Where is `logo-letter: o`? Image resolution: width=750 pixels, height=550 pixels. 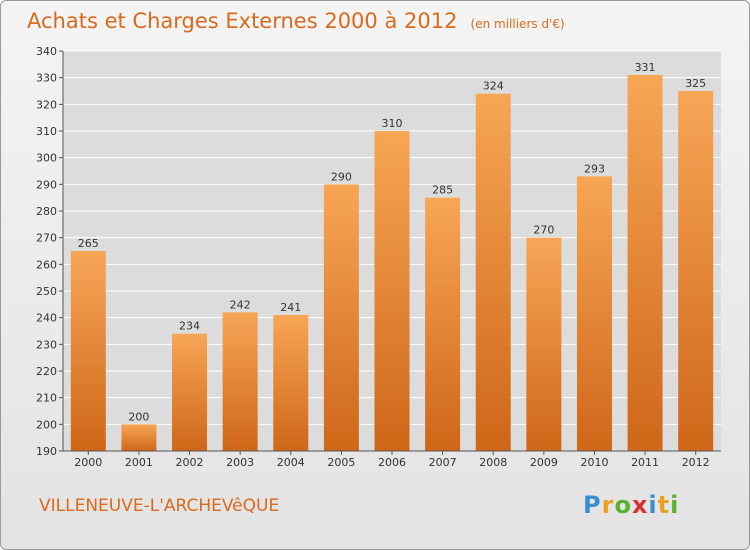 logo-letter: o is located at coordinates (623, 505).